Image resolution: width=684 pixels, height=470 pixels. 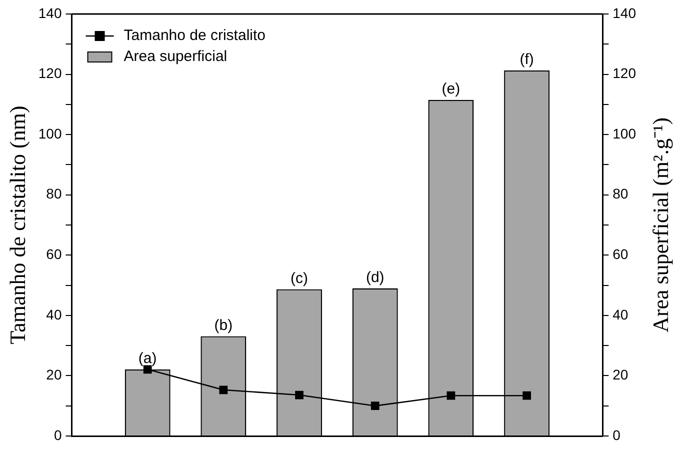 I want to click on y2-tick-label: 20, so click(x=620, y=374).